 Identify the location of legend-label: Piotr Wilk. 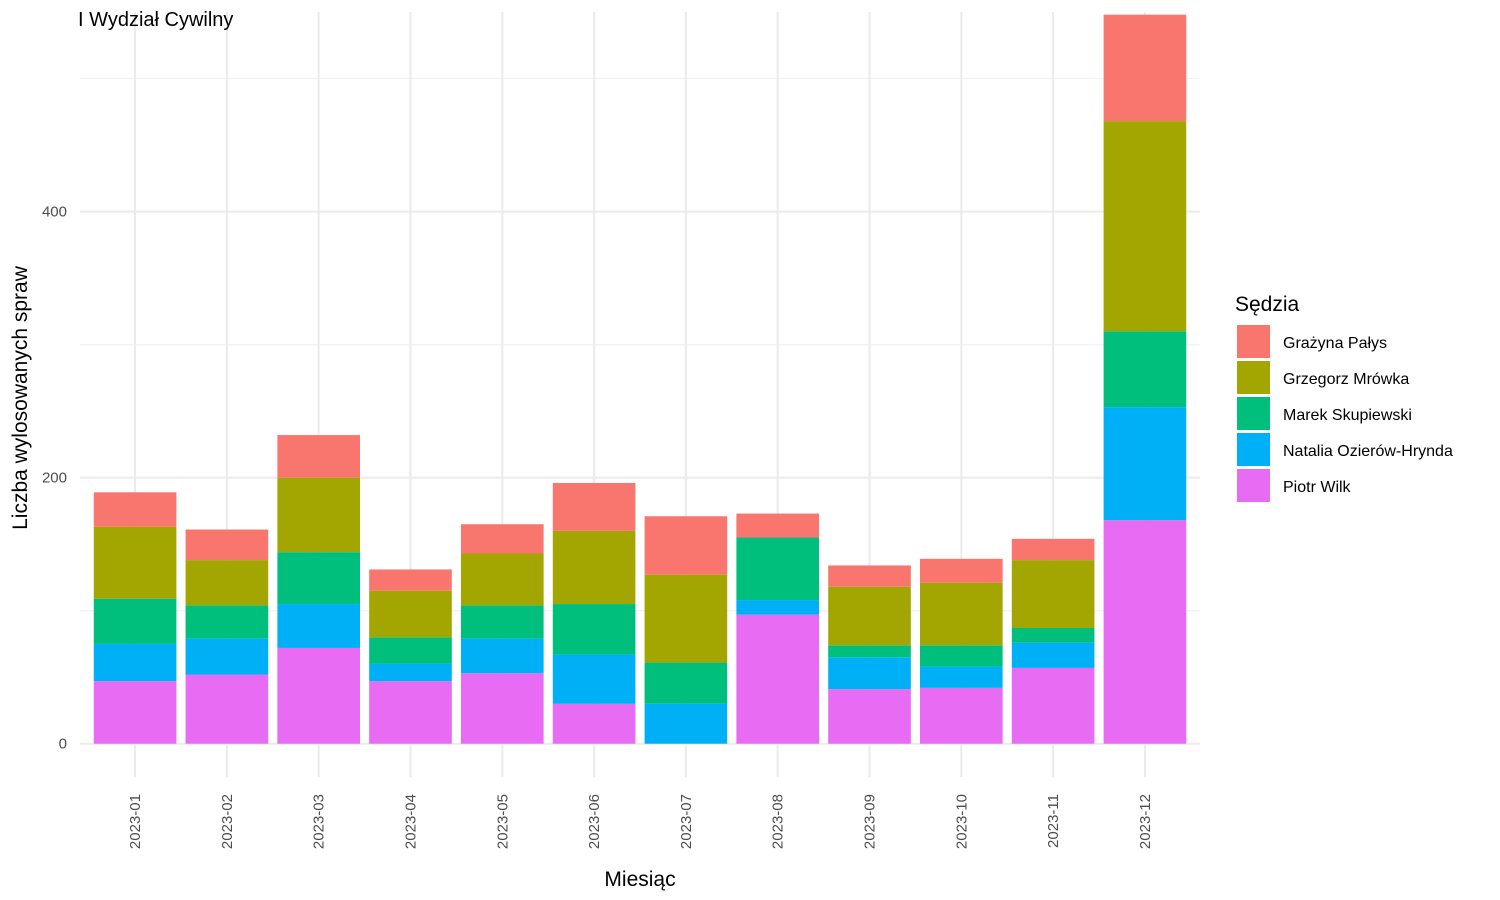
(1317, 487).